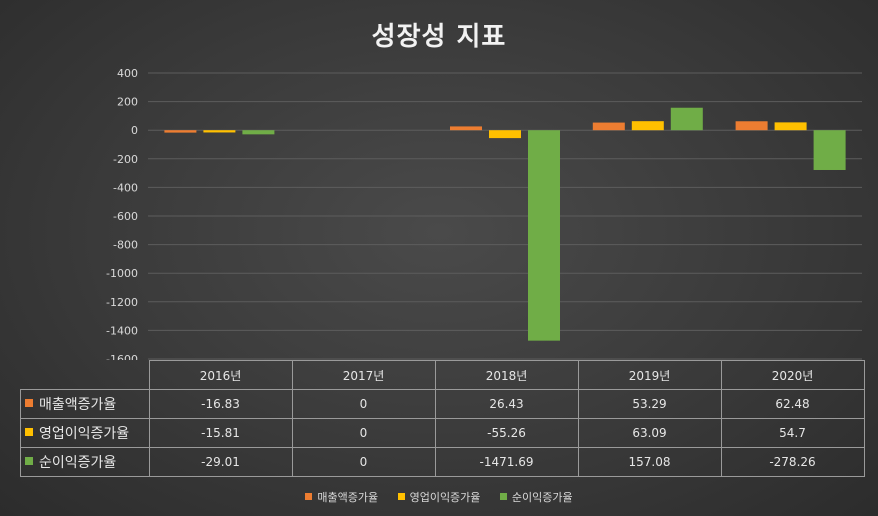  I want to click on legend-item-revenue: 매출액증가율, so click(341, 497).